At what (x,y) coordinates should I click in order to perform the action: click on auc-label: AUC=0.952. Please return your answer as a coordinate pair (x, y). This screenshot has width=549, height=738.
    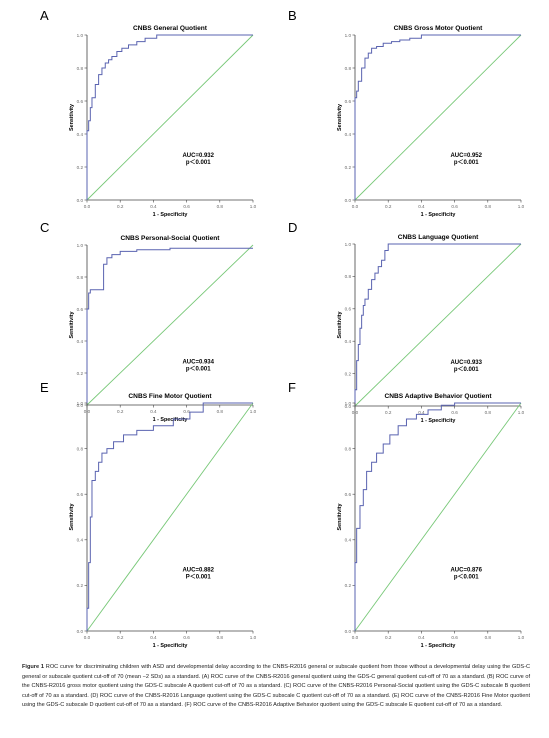
    Looking at the image, I should click on (466, 156).